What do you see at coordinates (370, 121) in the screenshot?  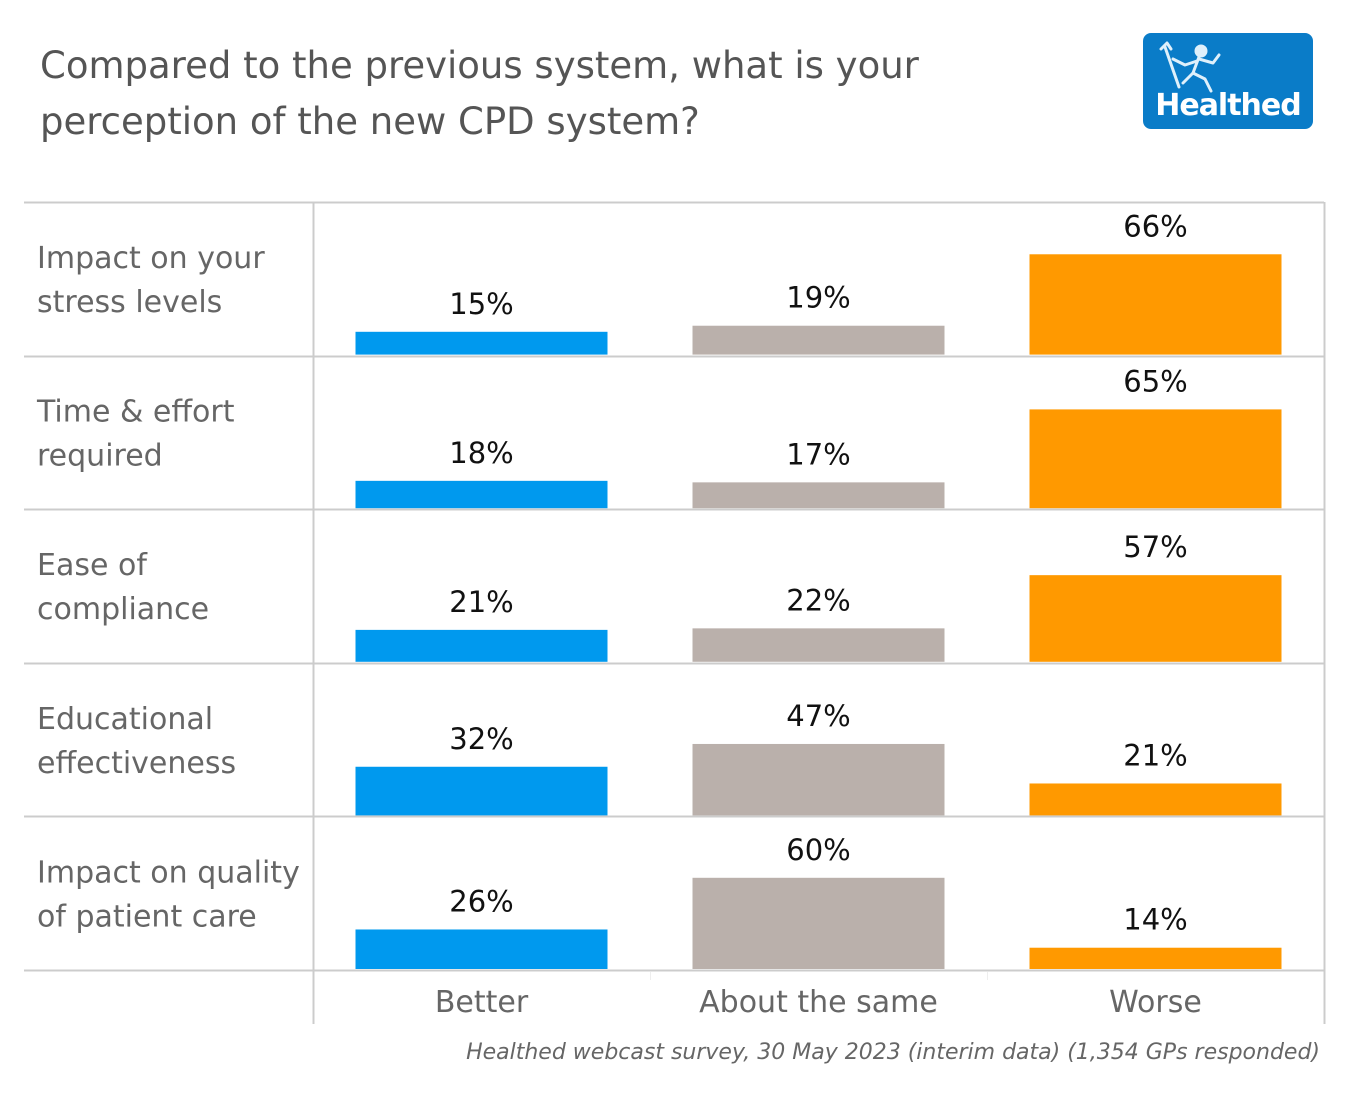 I see `chart-title-line-2: perception of the new CPD system?` at bounding box center [370, 121].